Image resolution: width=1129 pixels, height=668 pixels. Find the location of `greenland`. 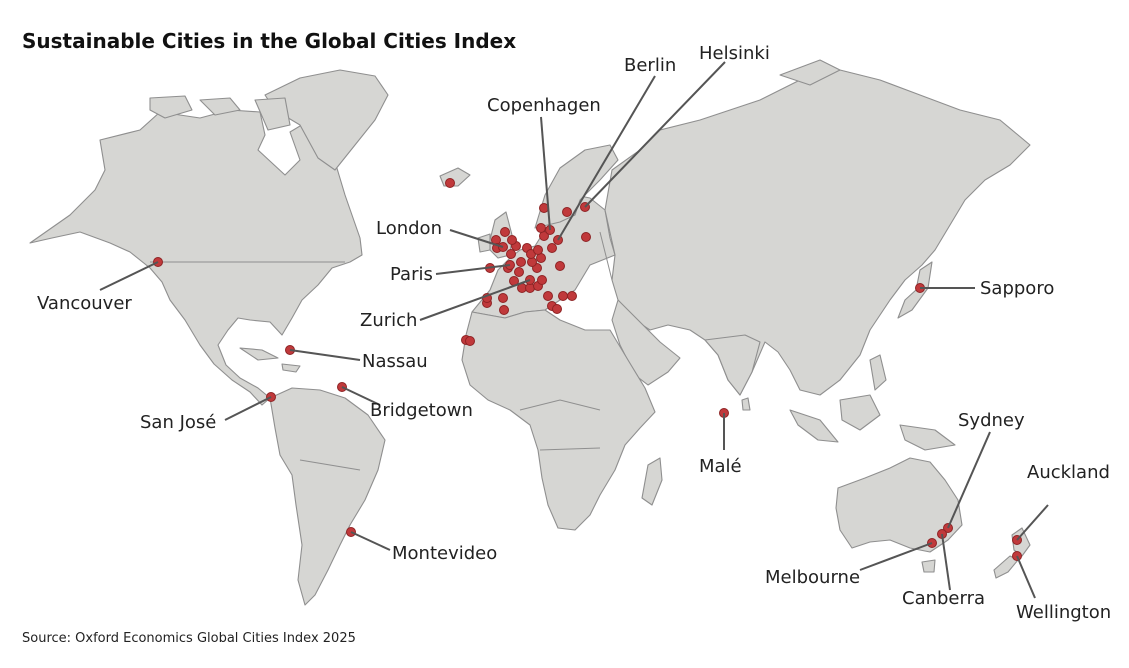

greenland is located at coordinates (326, 120).